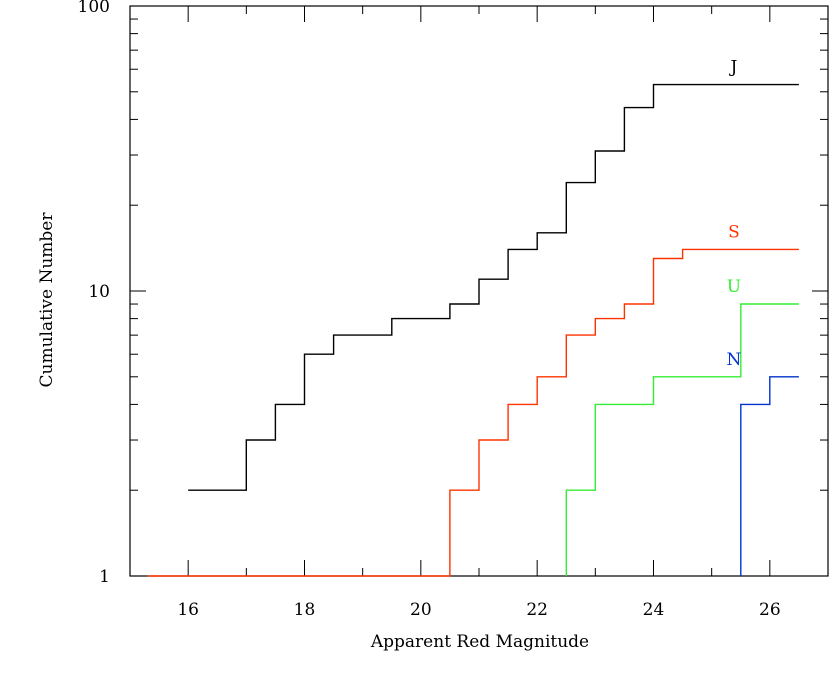 The width and height of the screenshot is (830, 674). What do you see at coordinates (734, 287) in the screenshot?
I see `series-label-u: U` at bounding box center [734, 287].